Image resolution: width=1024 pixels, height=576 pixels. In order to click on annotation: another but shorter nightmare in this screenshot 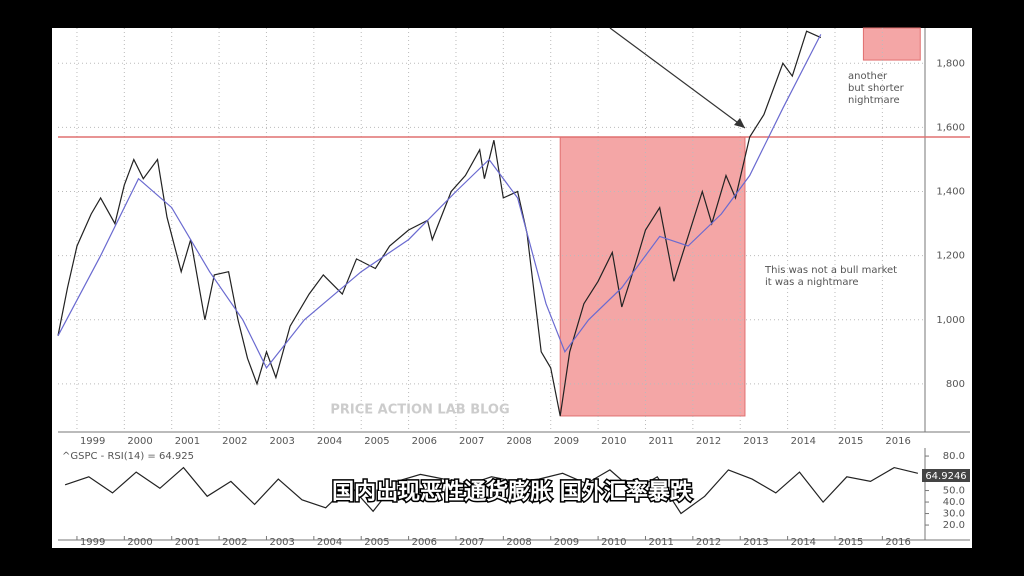, I will do `click(876, 88)`.